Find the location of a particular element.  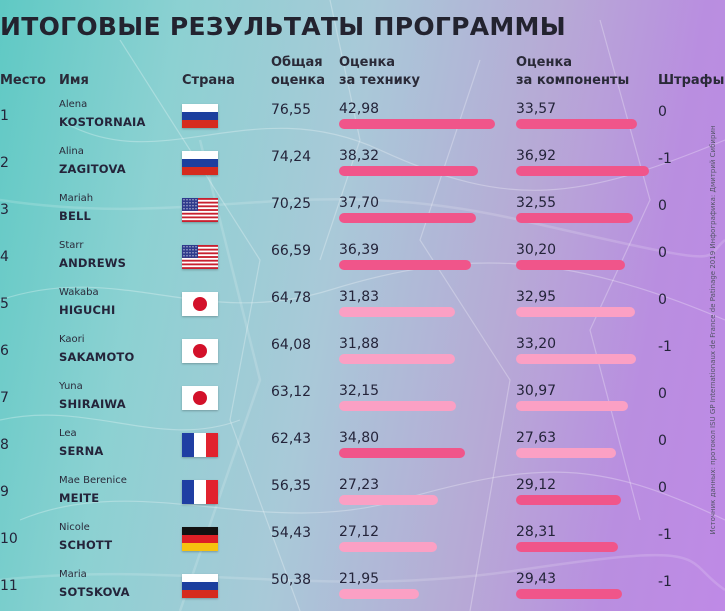

row-total-score: 66,59 is located at coordinates (291, 251).